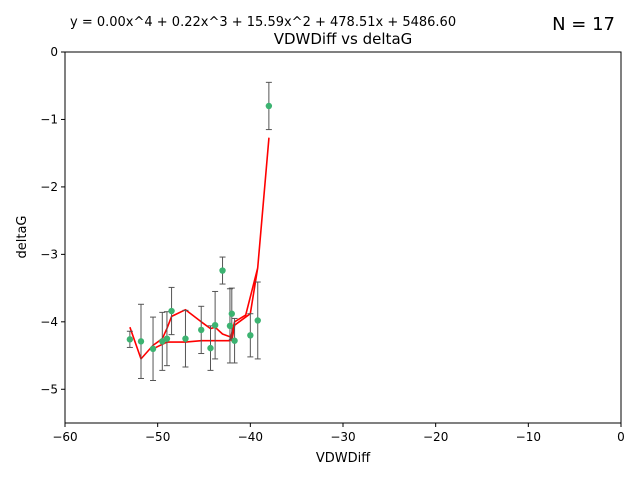 The width and height of the screenshot is (640, 480). What do you see at coordinates (49, 187) in the screenshot?
I see `y-tick-label: −2` at bounding box center [49, 187].